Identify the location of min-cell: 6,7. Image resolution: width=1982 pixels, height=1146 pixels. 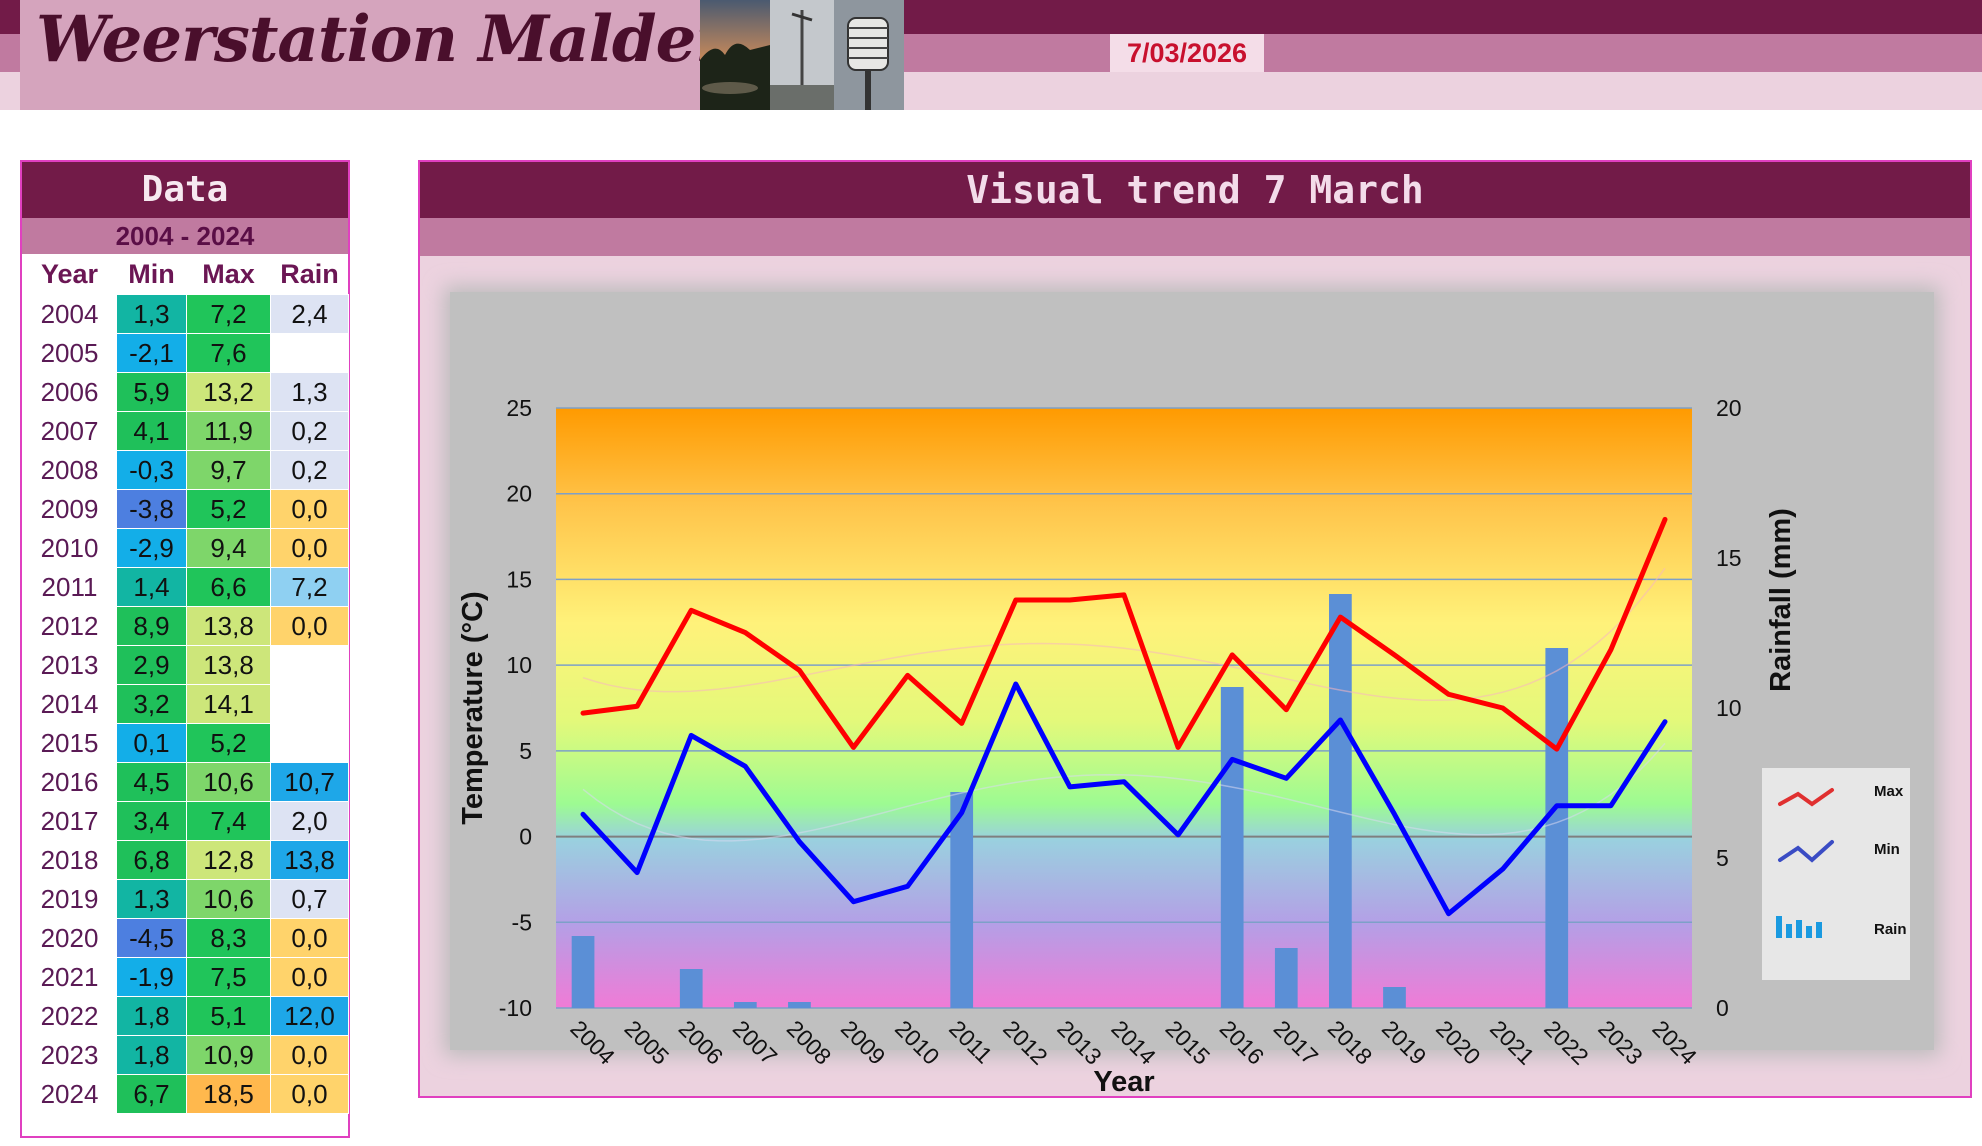
(151, 1094).